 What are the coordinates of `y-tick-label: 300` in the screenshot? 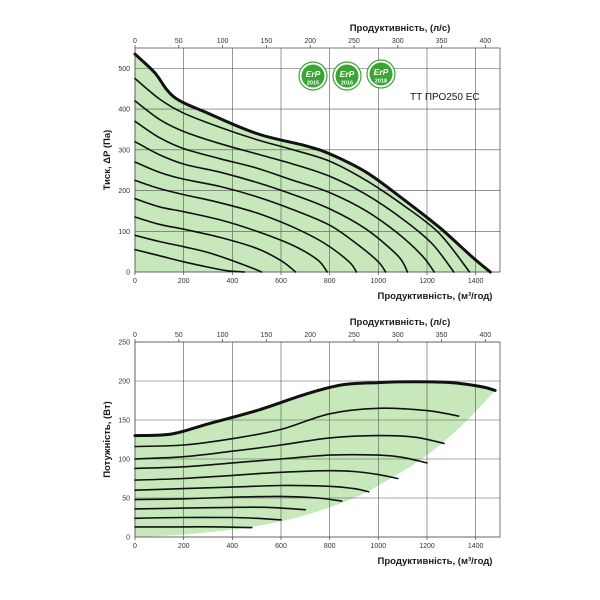 It's located at (124, 150).